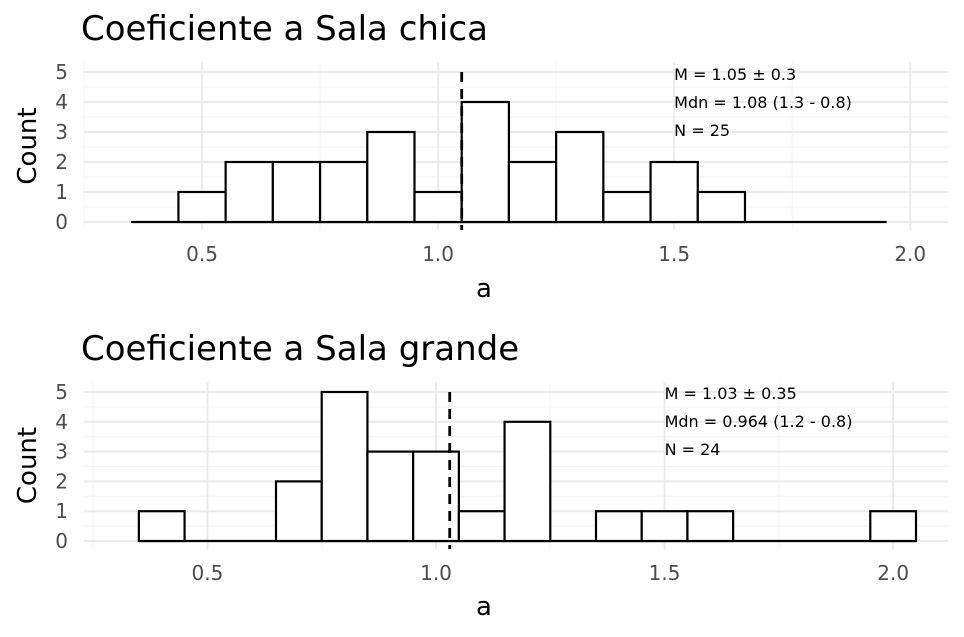 This screenshot has height=637, width=964. I want to click on stats-annotation: M = 1.03 ± 0.35, so click(731, 393).